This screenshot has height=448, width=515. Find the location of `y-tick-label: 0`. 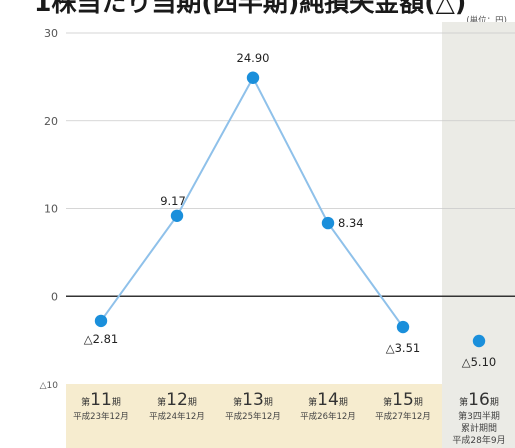

y-tick-label: 0 is located at coordinates (54, 296).